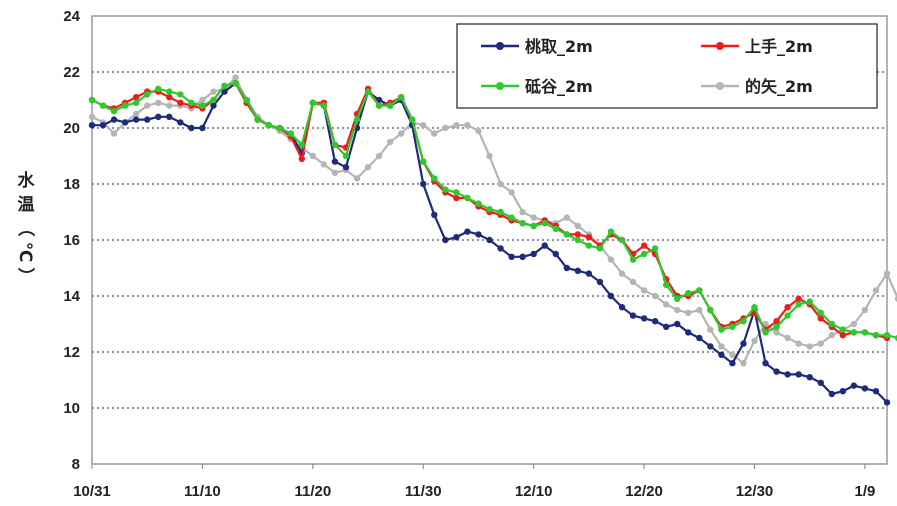 This screenshot has height=506, width=897. I want to click on y-tick-label: 12, so click(71, 352).